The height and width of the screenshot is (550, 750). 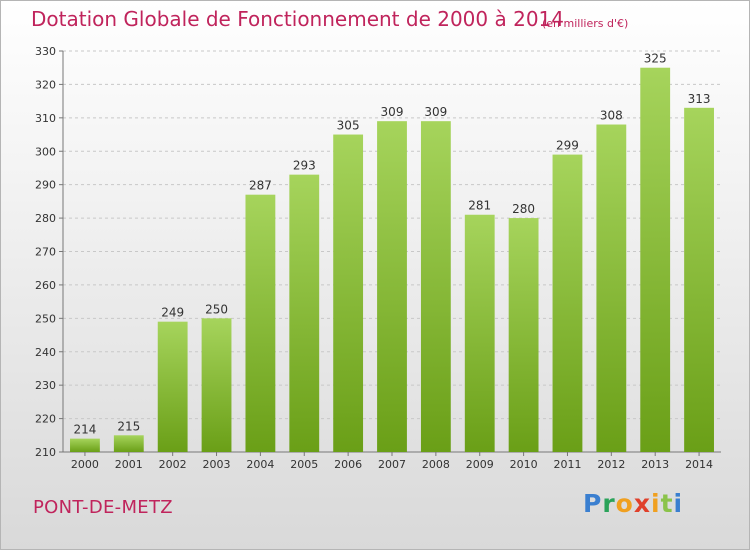 I want to click on data-label: 281, so click(x=479, y=206).